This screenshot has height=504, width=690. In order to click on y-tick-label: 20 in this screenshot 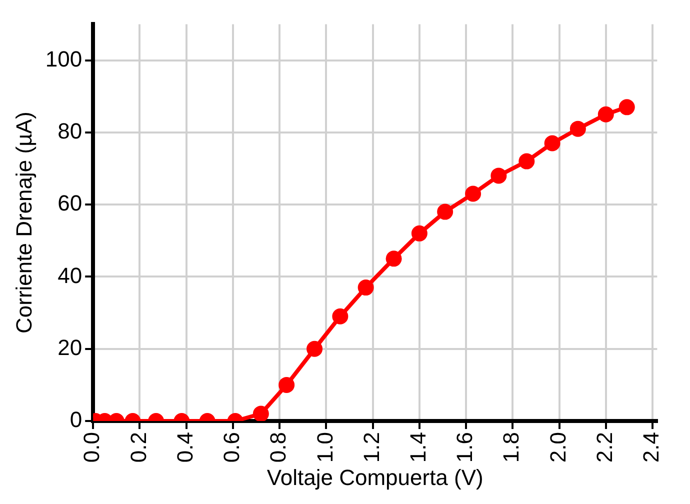, I will do `click(70, 347)`.